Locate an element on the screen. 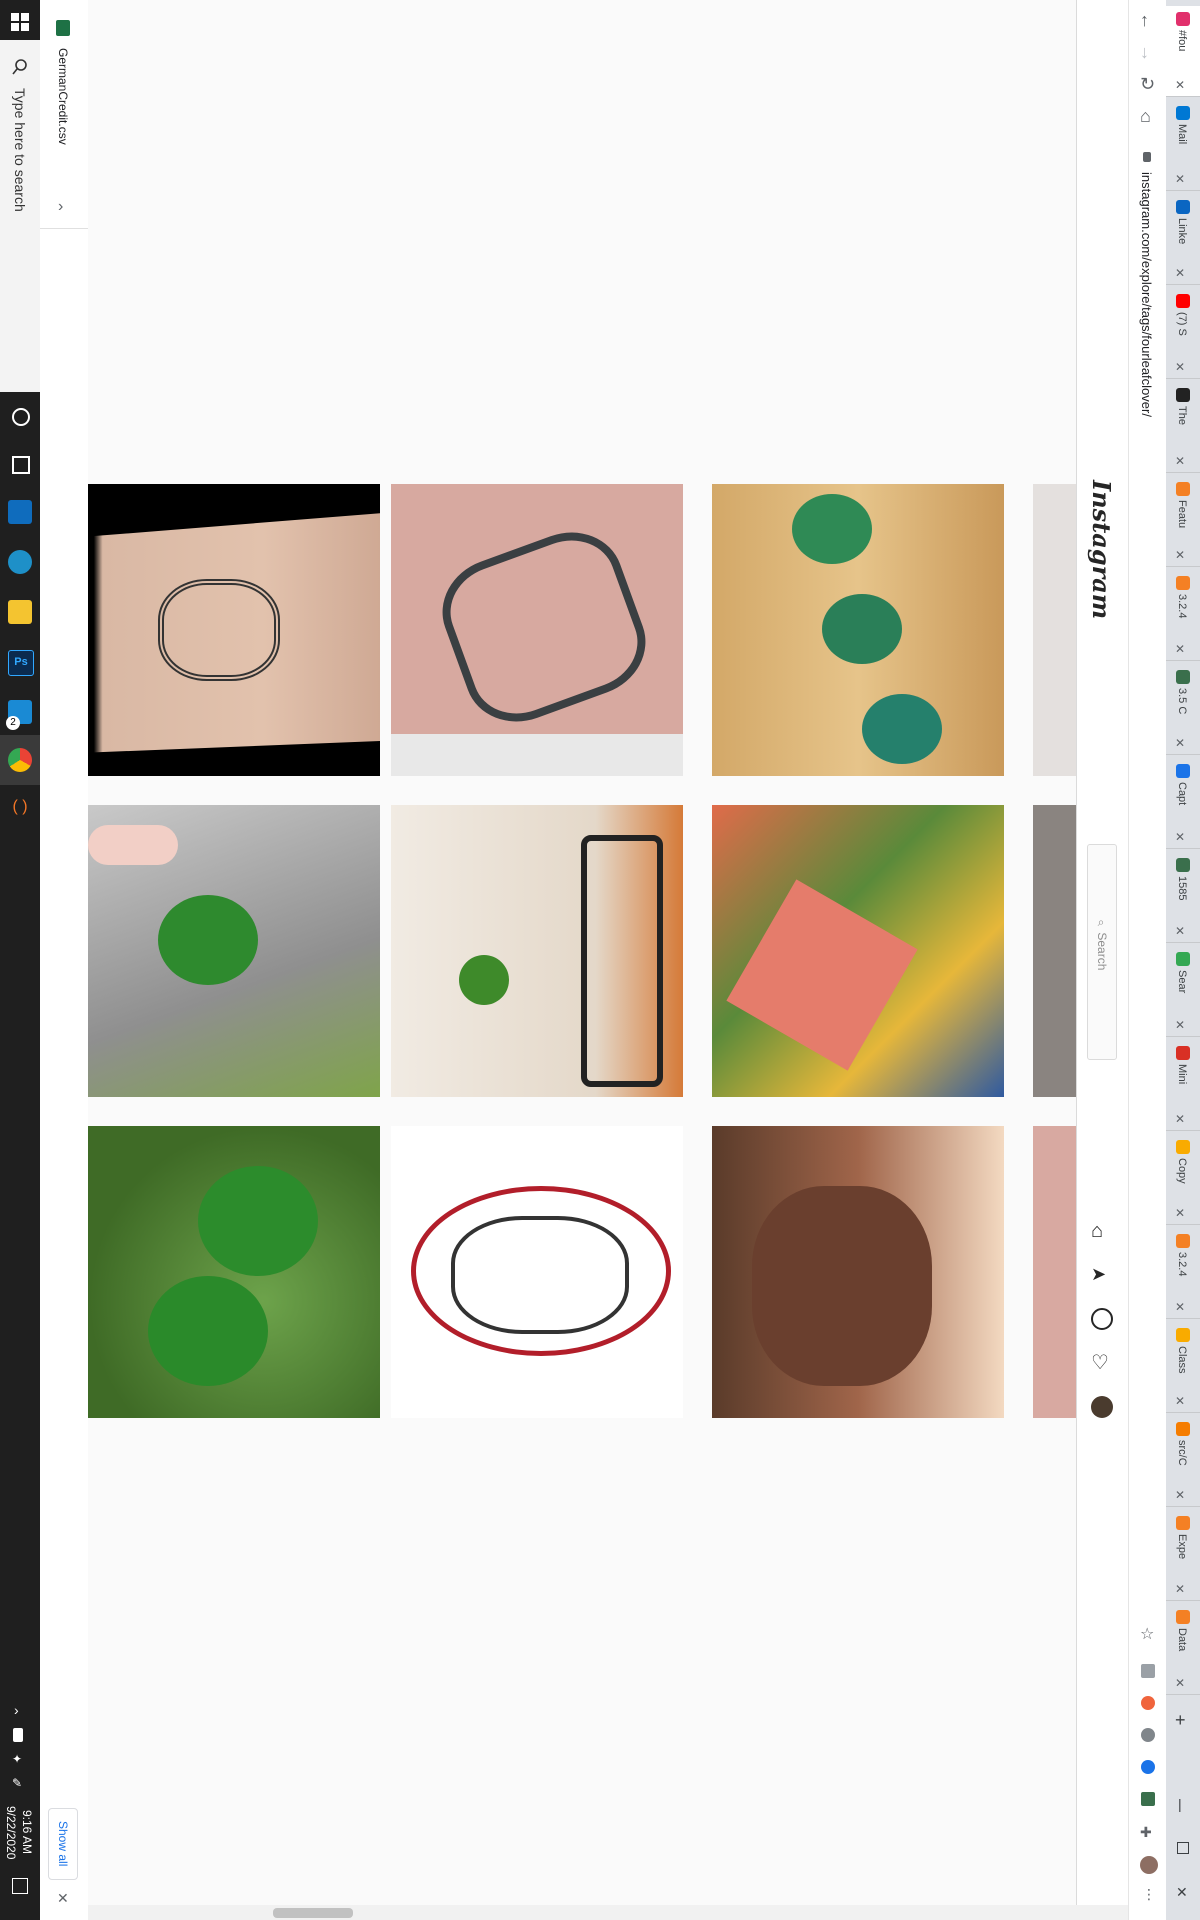 This screenshot has width=1200, height=1920. menu-dots-icon: ⋮ is located at coordinates (1149, 1894).